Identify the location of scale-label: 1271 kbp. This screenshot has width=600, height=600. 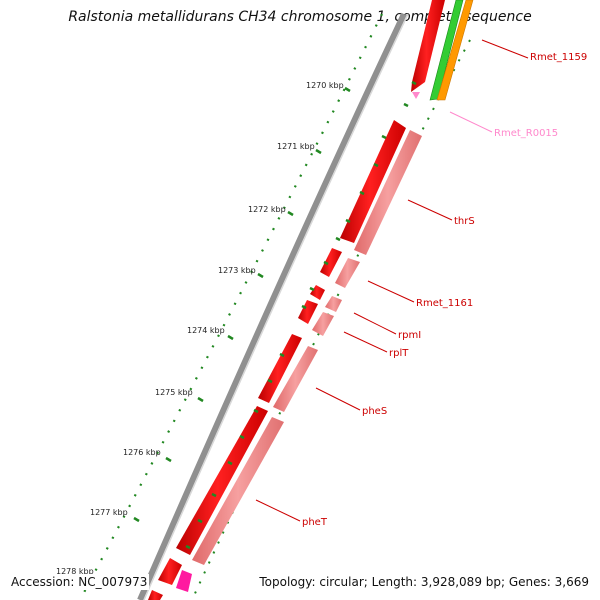
(296, 146).